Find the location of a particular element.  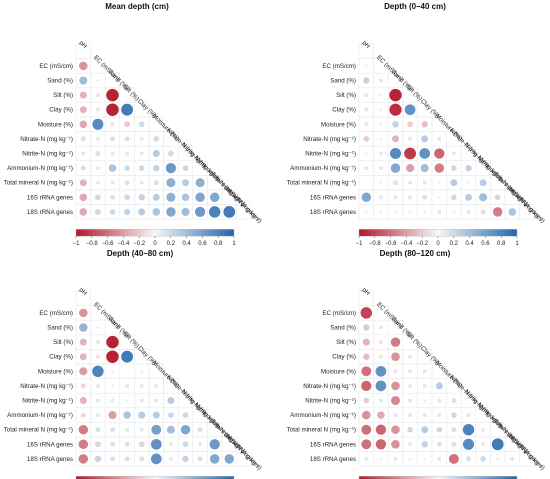

colorbar-tick-label: 0.4 is located at coordinates (186, 244).